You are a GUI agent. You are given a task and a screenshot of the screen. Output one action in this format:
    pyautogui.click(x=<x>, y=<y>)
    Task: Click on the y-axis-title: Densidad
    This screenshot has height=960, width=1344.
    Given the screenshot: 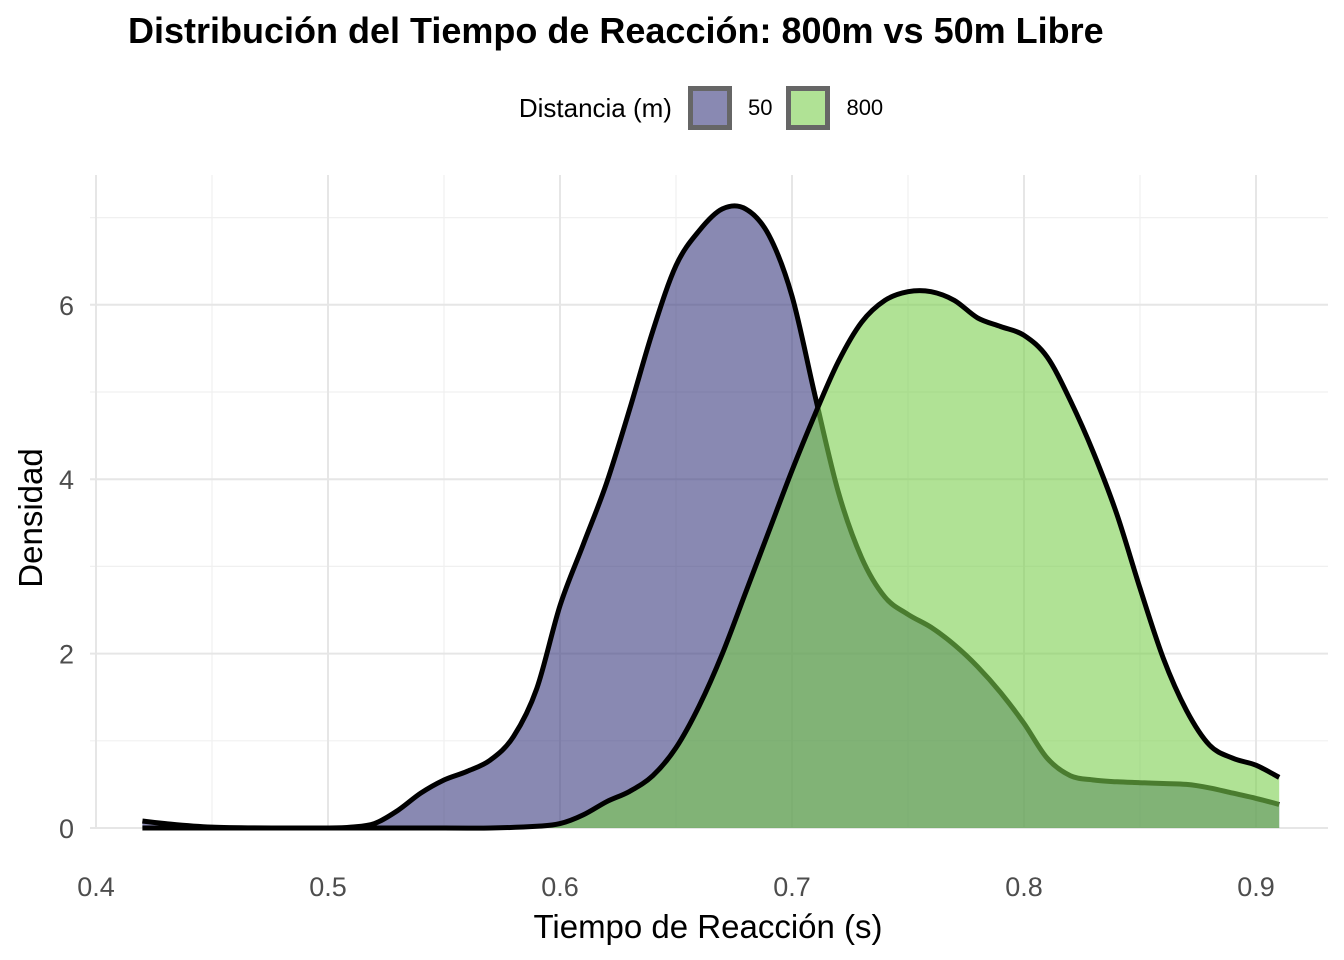 What is the action you would take?
    pyautogui.click(x=30, y=517)
    